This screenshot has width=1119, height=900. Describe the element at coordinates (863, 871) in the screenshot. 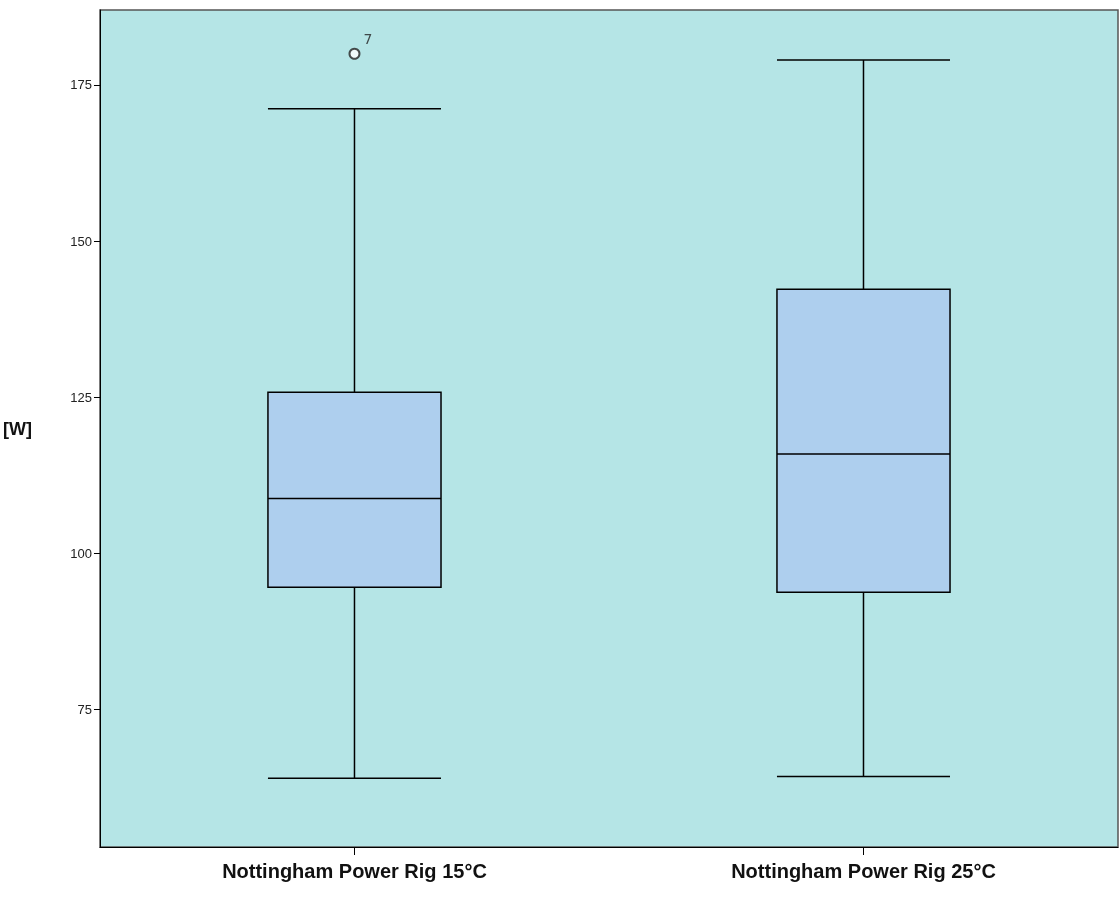

I see `x-tick-label: Nottingham Power Rig 25°C` at that location.